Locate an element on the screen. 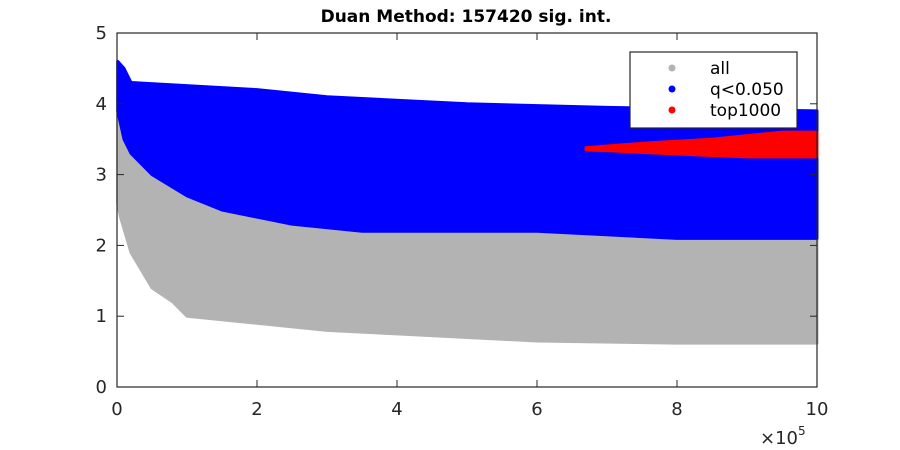 This screenshot has width=900, height=450. y-tick-label: 5 is located at coordinates (101, 33).